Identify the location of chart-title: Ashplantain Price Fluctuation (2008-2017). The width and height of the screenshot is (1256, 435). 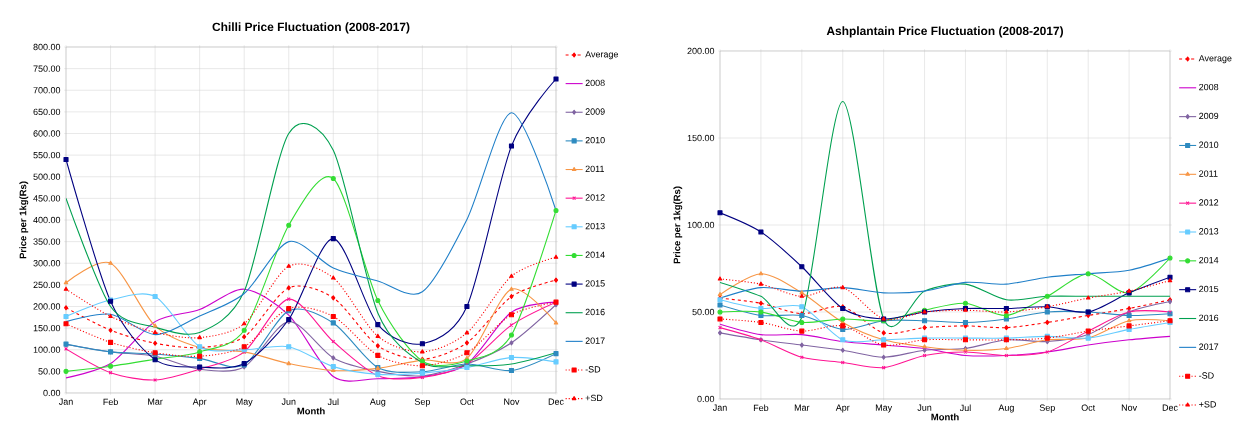
(944, 32).